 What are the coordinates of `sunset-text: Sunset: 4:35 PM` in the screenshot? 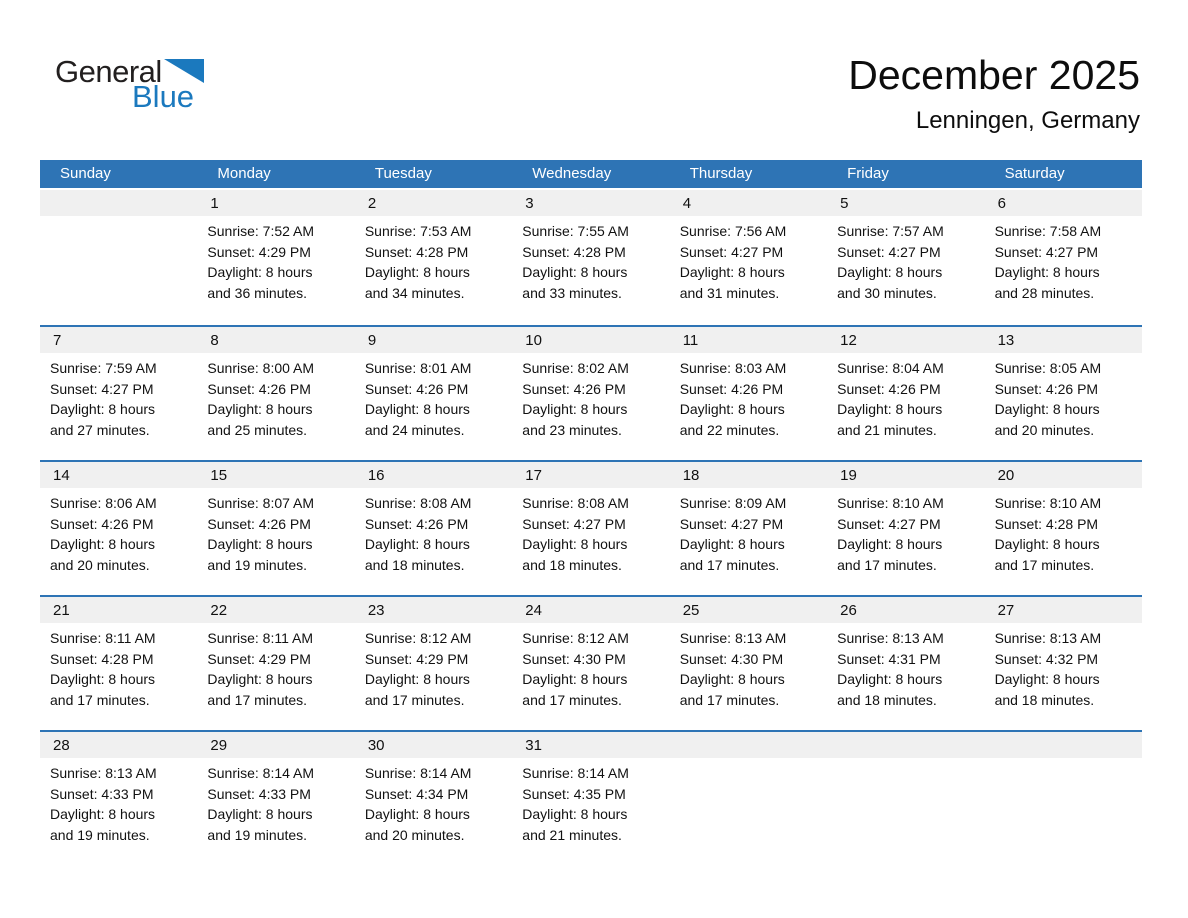 It's located at (574, 793).